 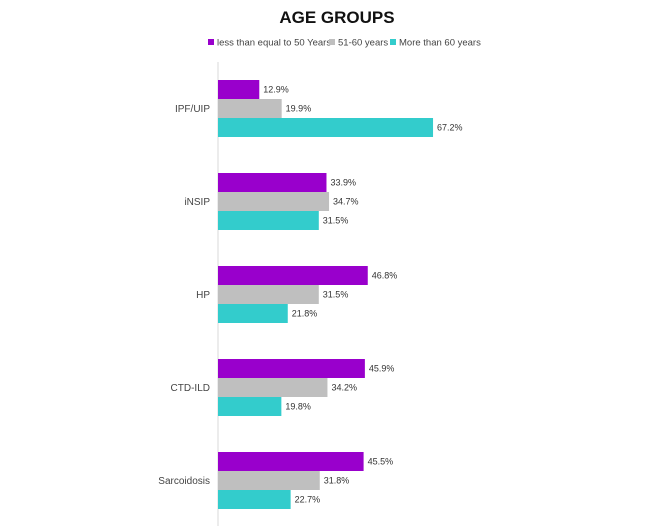 What do you see at coordinates (305, 314) in the screenshot?
I see `data-label: 21.8%` at bounding box center [305, 314].